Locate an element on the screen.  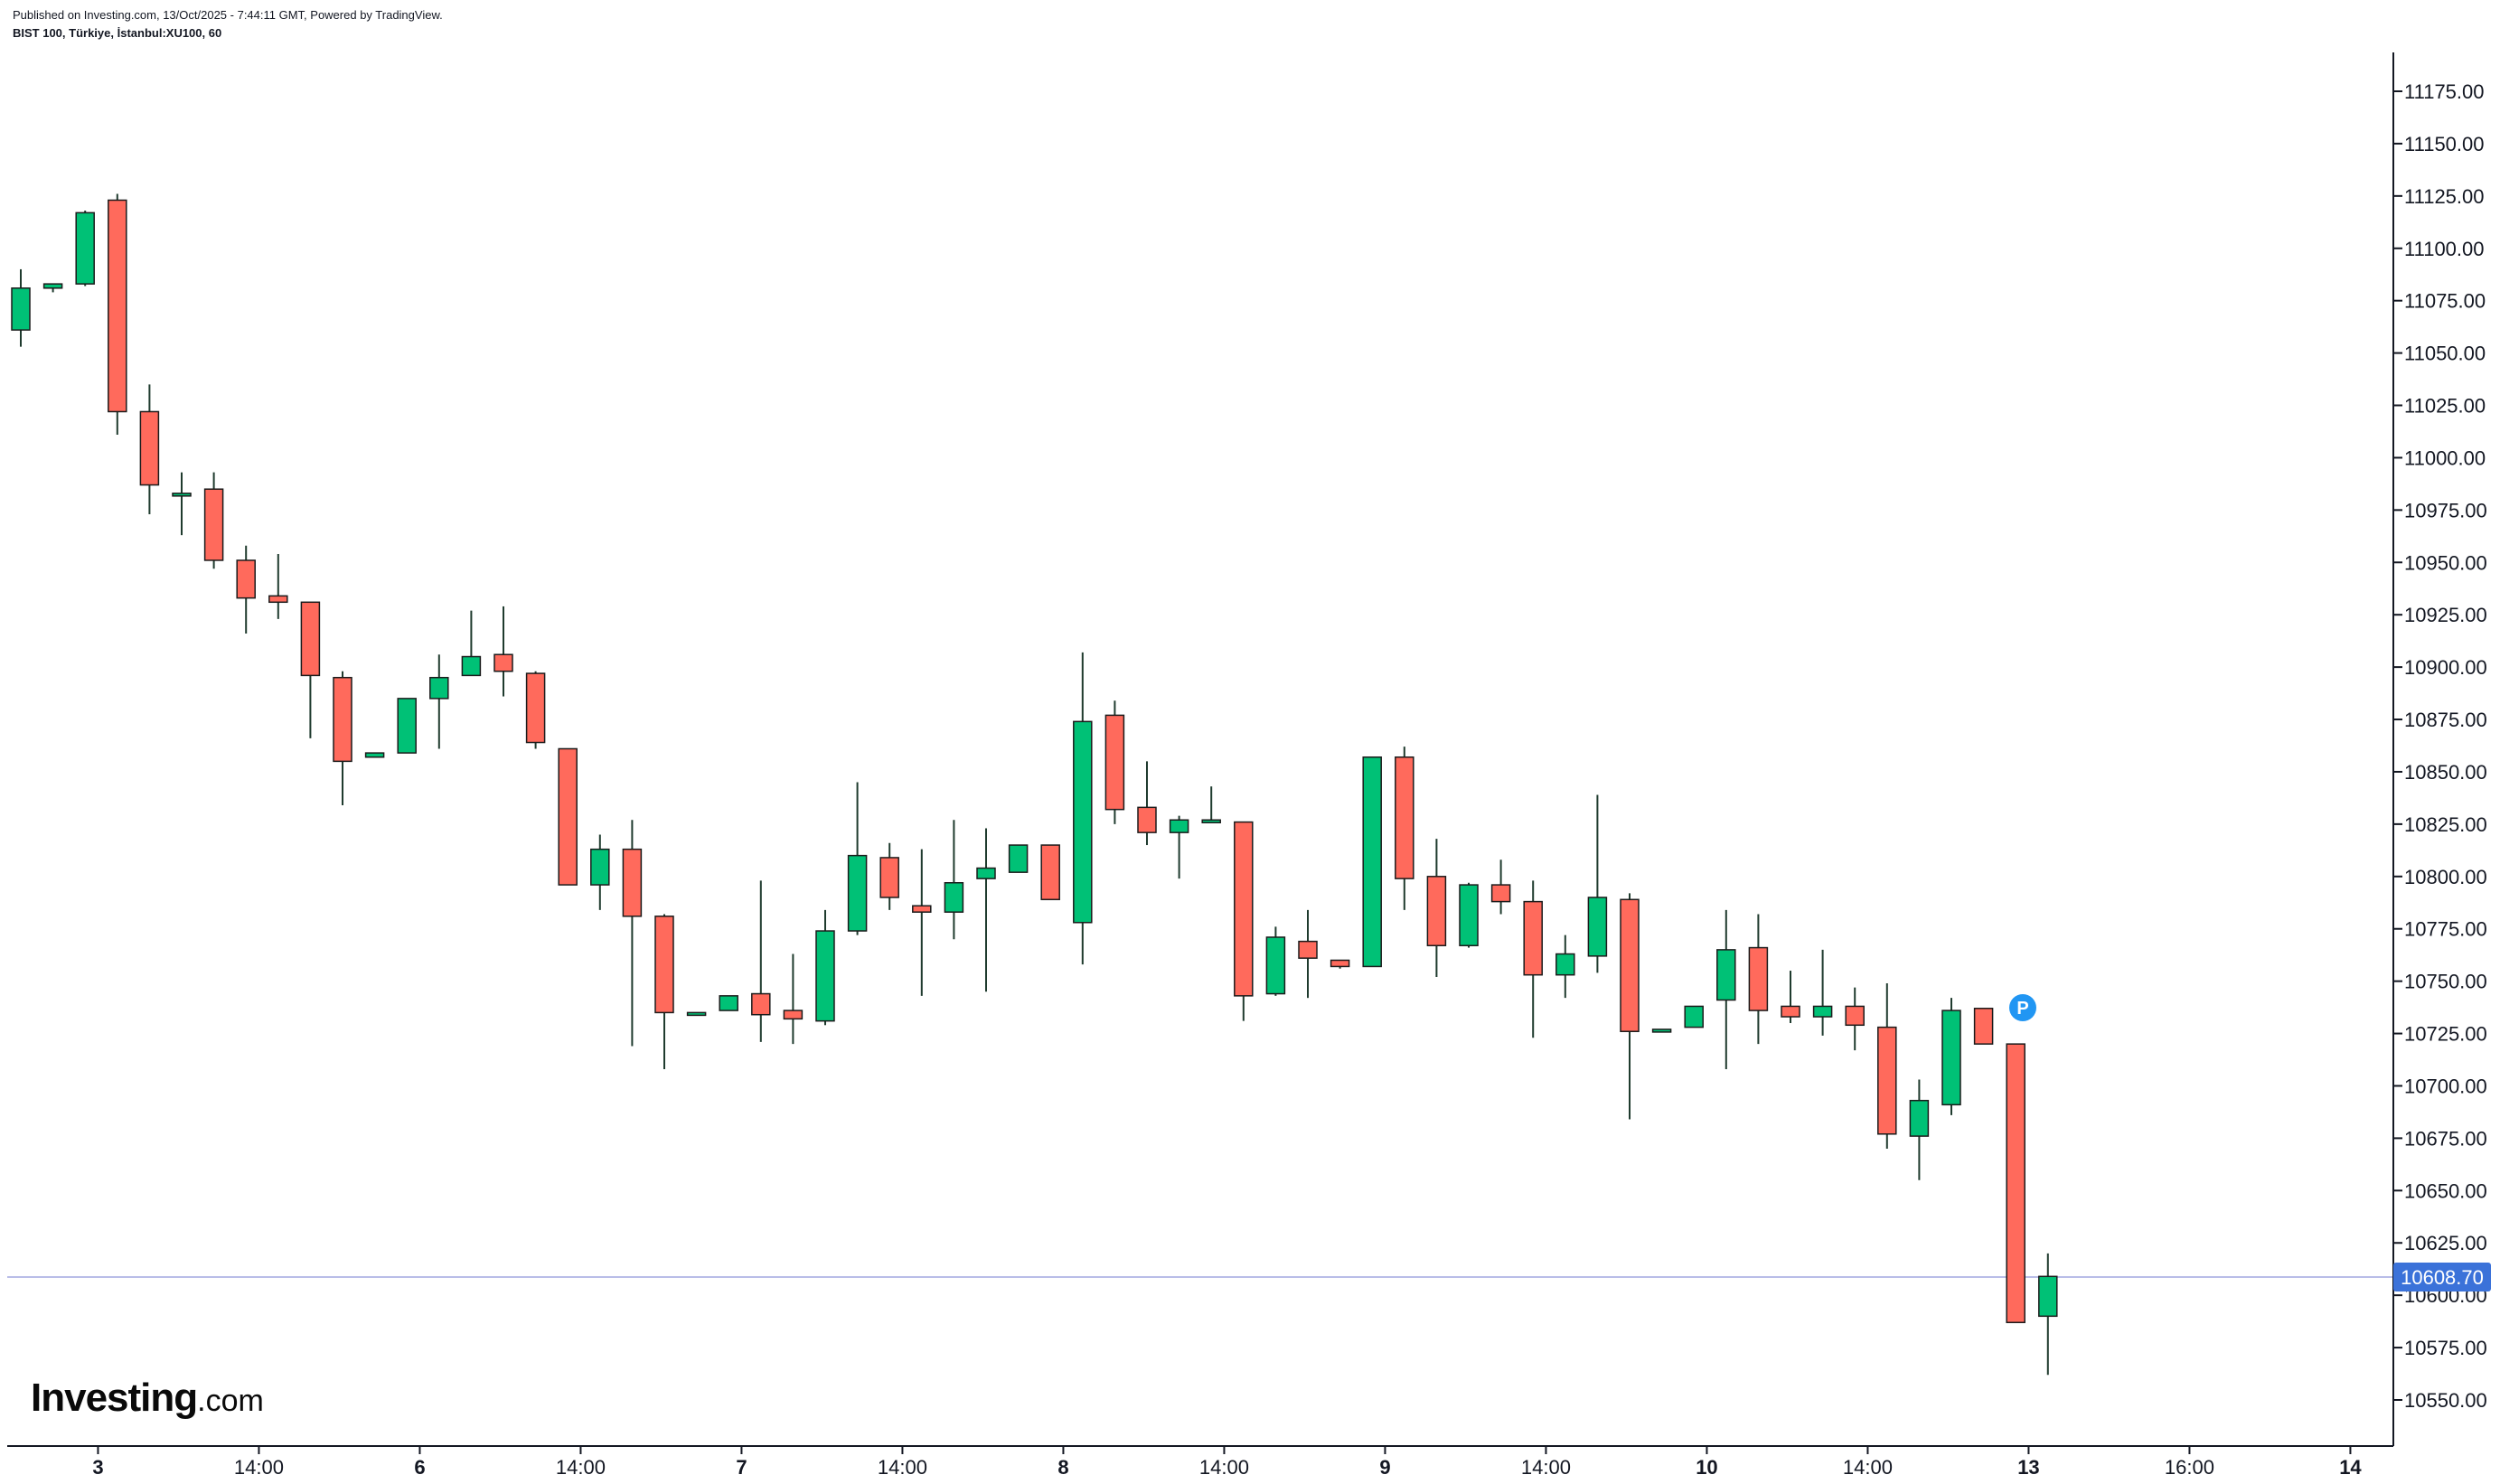
x-tick-label: 13 is located at coordinates (2028, 1468).